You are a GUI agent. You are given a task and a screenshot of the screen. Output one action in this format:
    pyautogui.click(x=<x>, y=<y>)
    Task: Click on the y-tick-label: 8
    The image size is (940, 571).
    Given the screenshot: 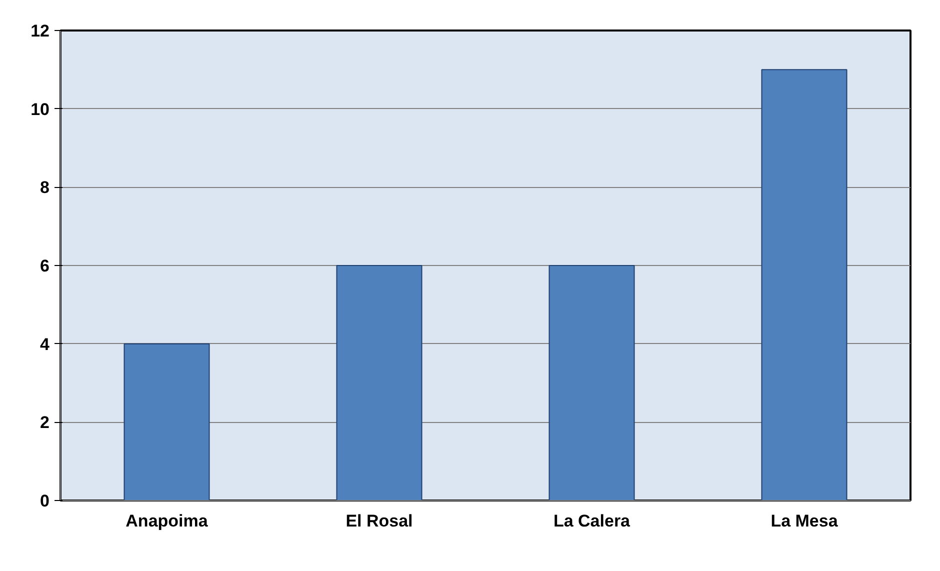 What is the action you would take?
    pyautogui.click(x=45, y=188)
    